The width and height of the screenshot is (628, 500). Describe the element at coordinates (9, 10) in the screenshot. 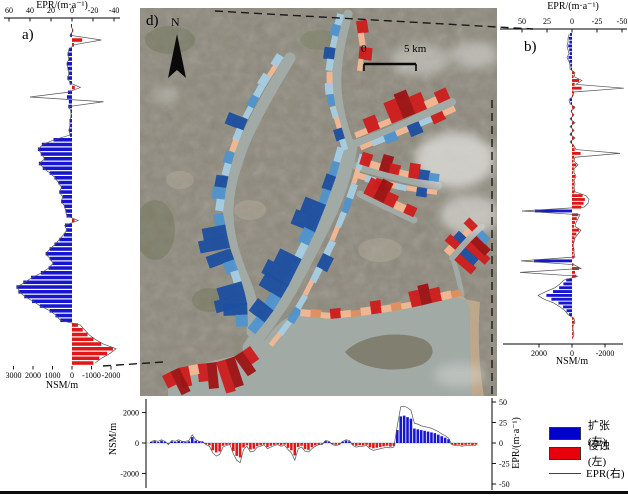

I see `svg-text: 60` at that location.